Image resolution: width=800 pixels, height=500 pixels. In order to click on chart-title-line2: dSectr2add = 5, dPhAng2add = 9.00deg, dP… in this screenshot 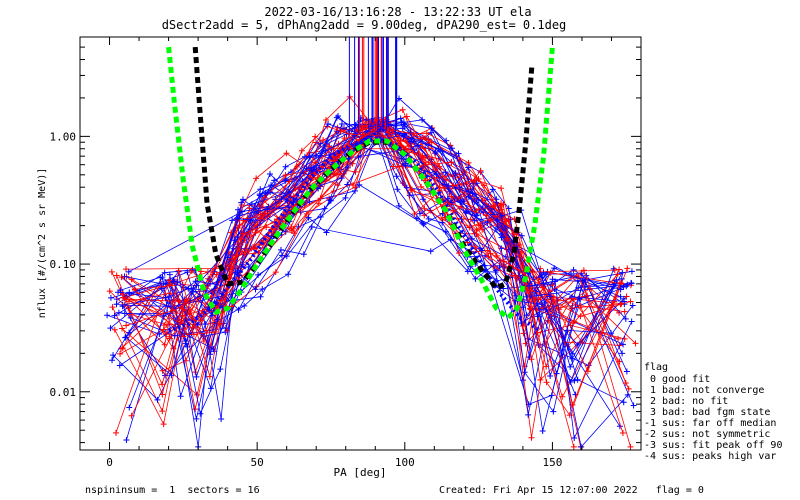, I will do `click(364, 25)`.